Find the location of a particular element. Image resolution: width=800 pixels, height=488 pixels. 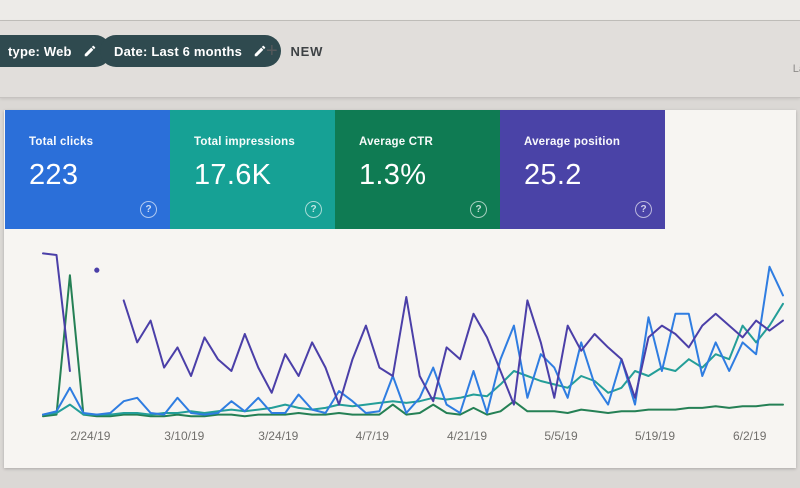

x-axis-tick-label: 4/21/19 is located at coordinates (467, 436).